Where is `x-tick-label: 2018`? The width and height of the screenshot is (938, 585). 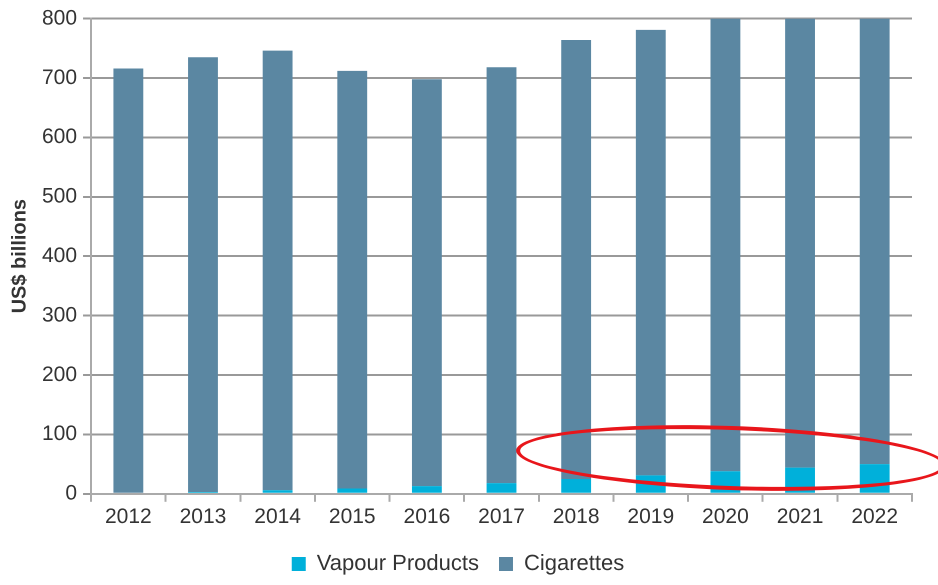 x-tick-label: 2018 is located at coordinates (576, 516).